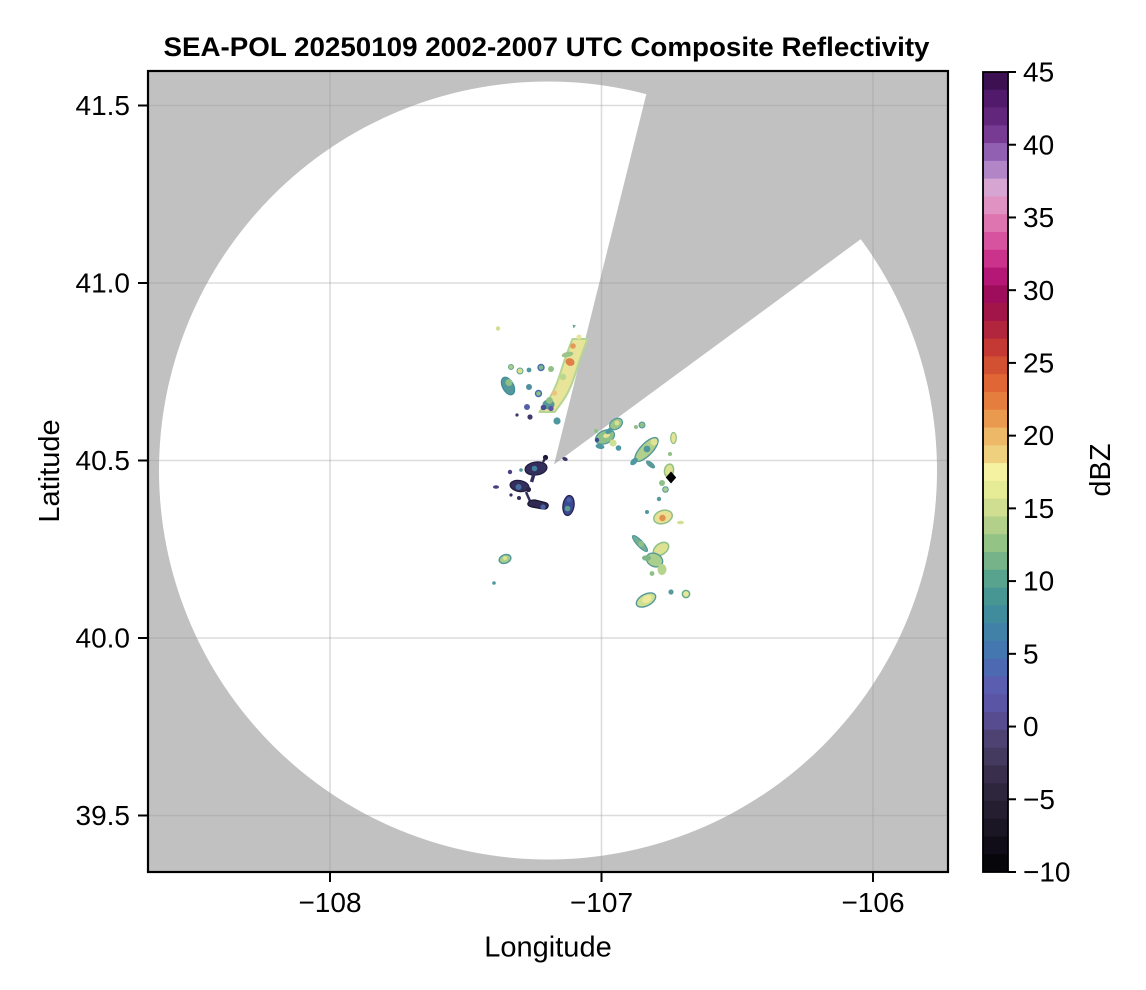 Image resolution: width=1146 pixels, height=990 pixels. Describe the element at coordinates (1038, 217) in the screenshot. I see `svg-text: 35` at that location.